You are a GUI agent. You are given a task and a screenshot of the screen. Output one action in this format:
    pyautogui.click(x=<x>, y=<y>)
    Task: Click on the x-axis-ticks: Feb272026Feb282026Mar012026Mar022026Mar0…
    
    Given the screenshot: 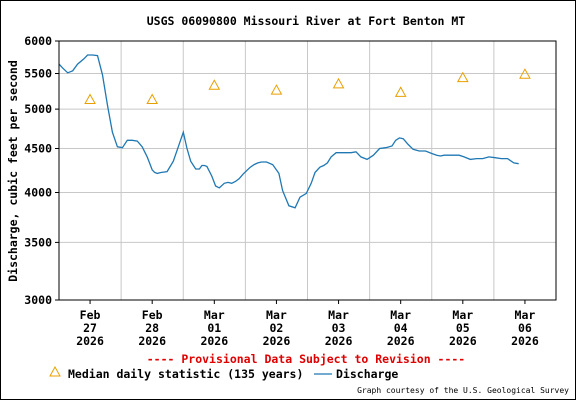 What is the action you would take?
    pyautogui.click(x=307, y=324)
    